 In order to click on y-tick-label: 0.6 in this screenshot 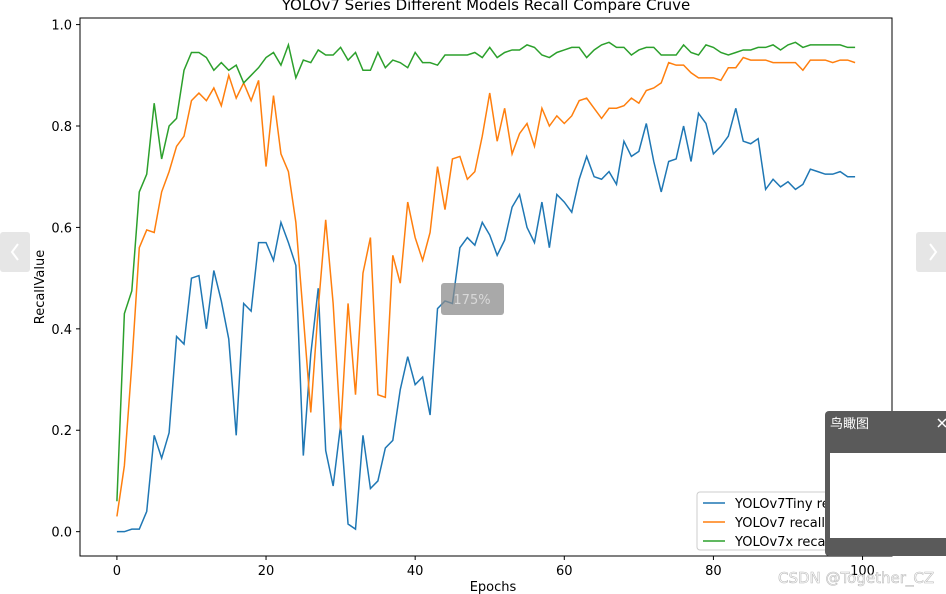, I will do `click(61, 228)`.